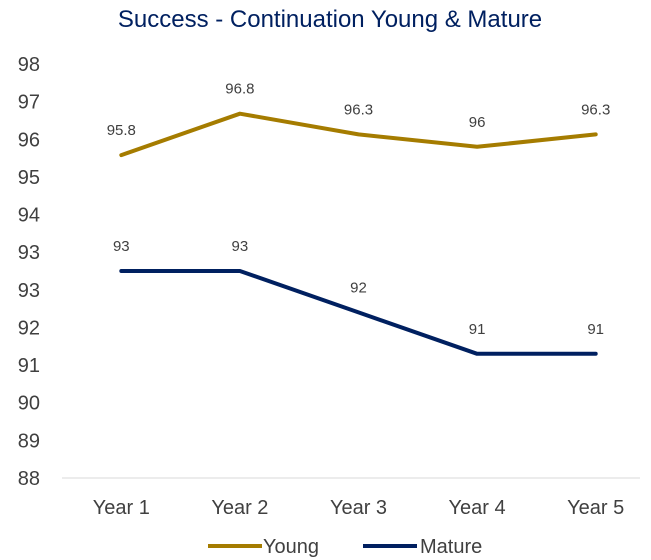 This screenshot has height=560, width=651. I want to click on legend-item-mature: Mature, so click(422, 547).